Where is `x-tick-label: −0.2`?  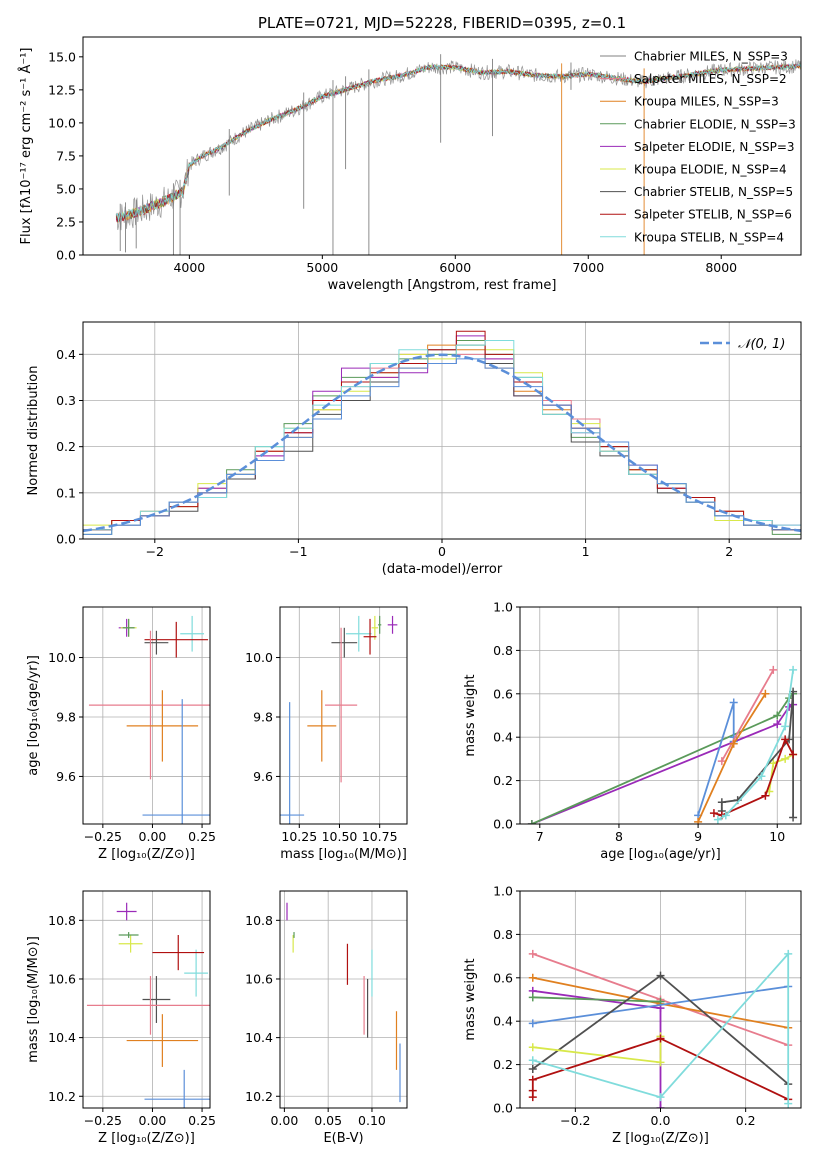 x-tick-label: −0.2 is located at coordinates (575, 1120).